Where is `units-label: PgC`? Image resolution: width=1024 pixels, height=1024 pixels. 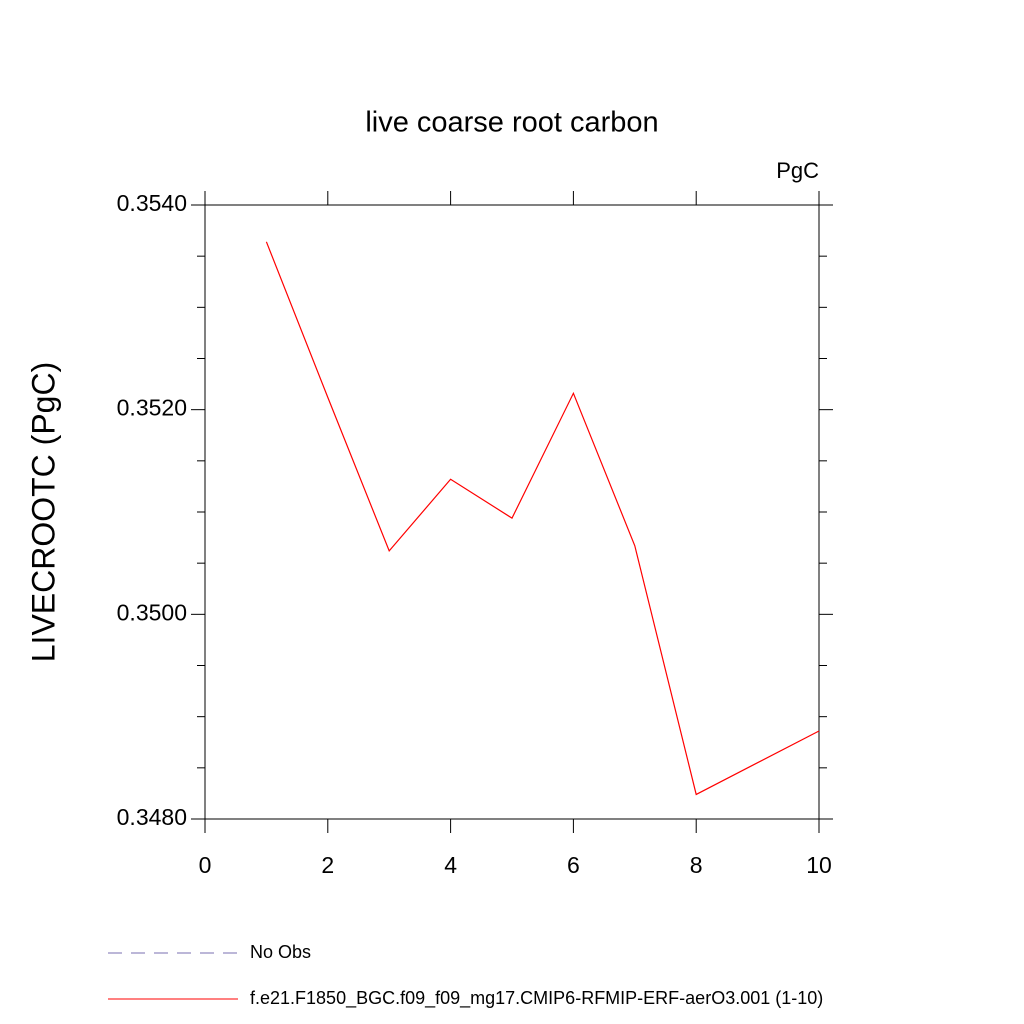
units-label: PgC is located at coordinates (797, 170).